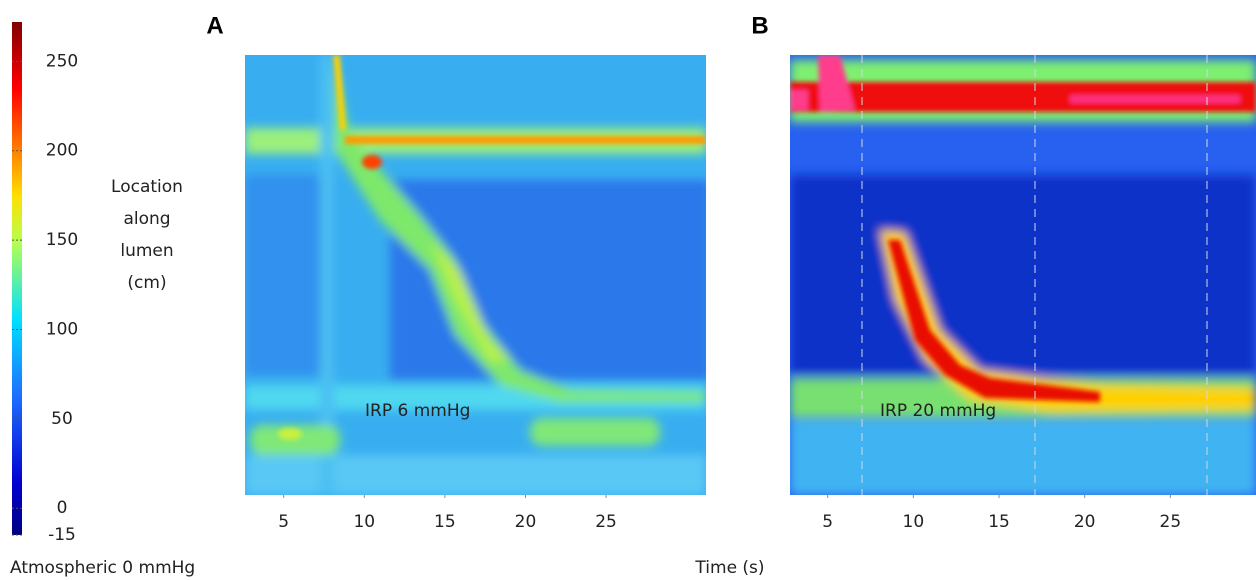 This screenshot has height=580, width=1256. I want to click on annotation: IRP 20 mmHg, so click(938, 411).